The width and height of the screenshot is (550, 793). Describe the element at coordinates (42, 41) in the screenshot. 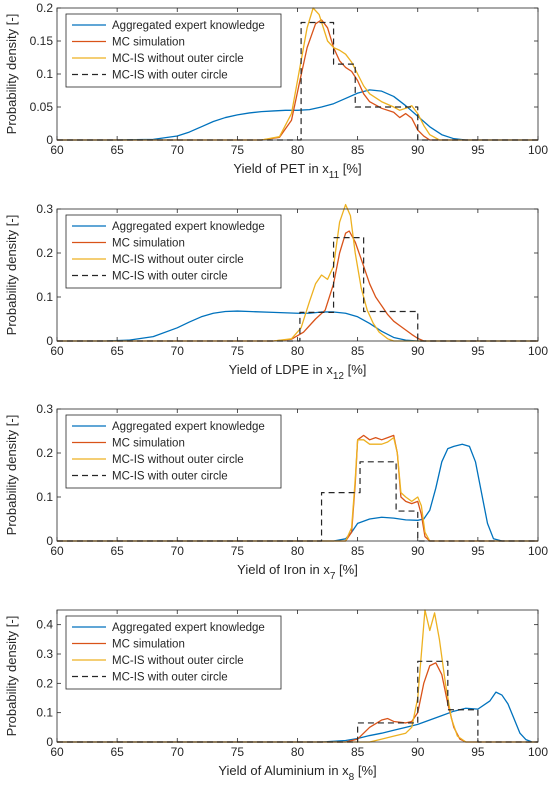

I see `y-tick-label: 0.15` at that location.